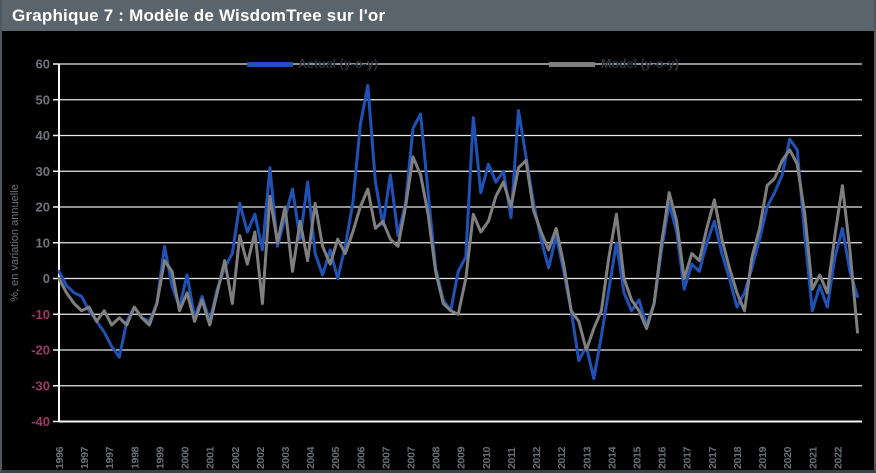 The width and height of the screenshot is (876, 473). Describe the element at coordinates (487, 457) in the screenshot. I see `x-tick-label: 2010` at that location.